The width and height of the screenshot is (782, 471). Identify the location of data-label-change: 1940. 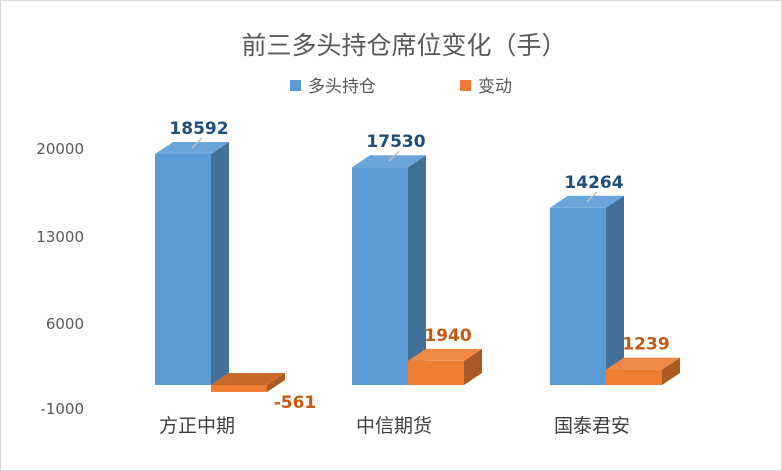
(447, 336).